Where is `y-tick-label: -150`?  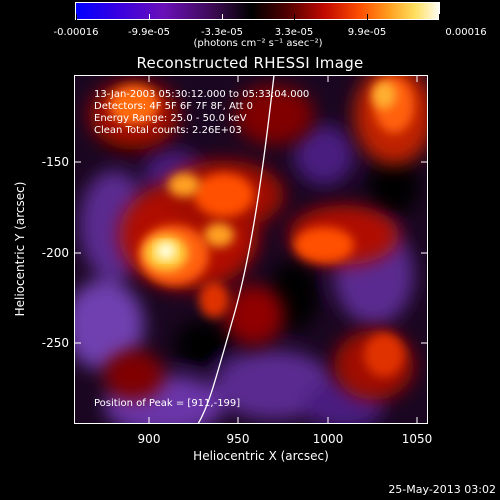
y-tick-label: -150 is located at coordinates (55, 162).